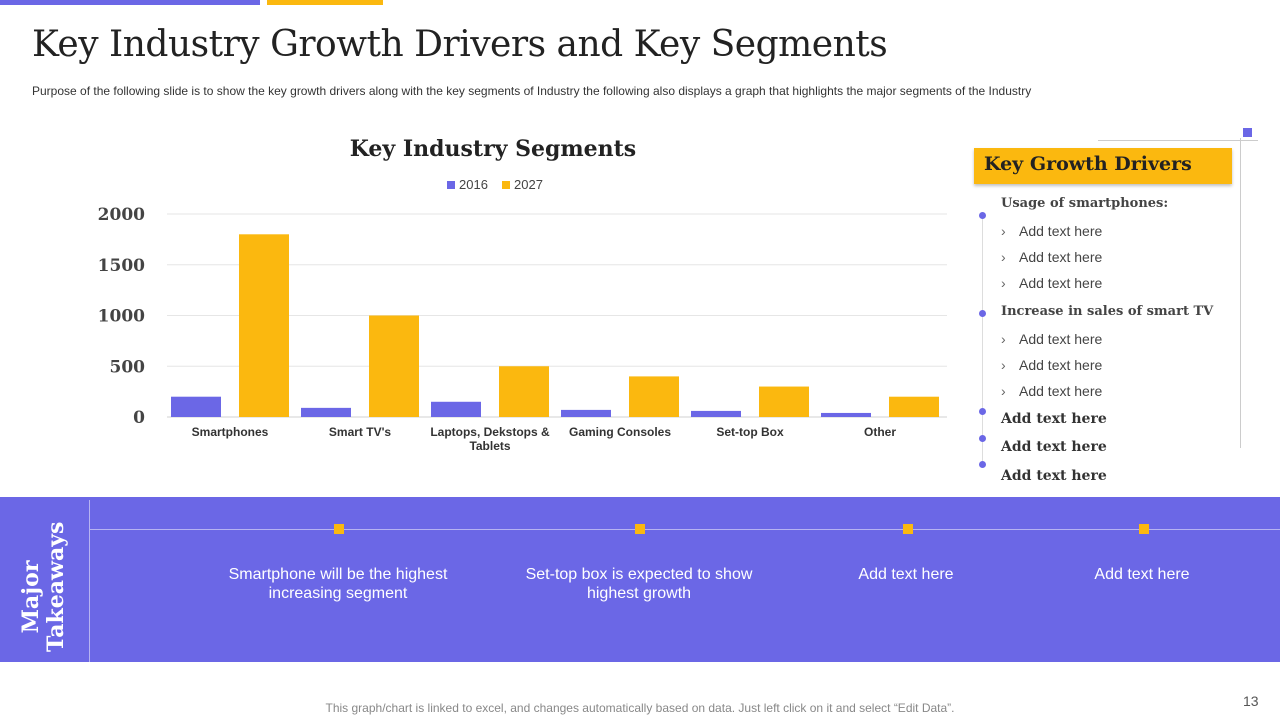 The width and height of the screenshot is (1280, 720). Describe the element at coordinates (495, 184) in the screenshot. I see `chart-legend: 2016 2027` at that location.